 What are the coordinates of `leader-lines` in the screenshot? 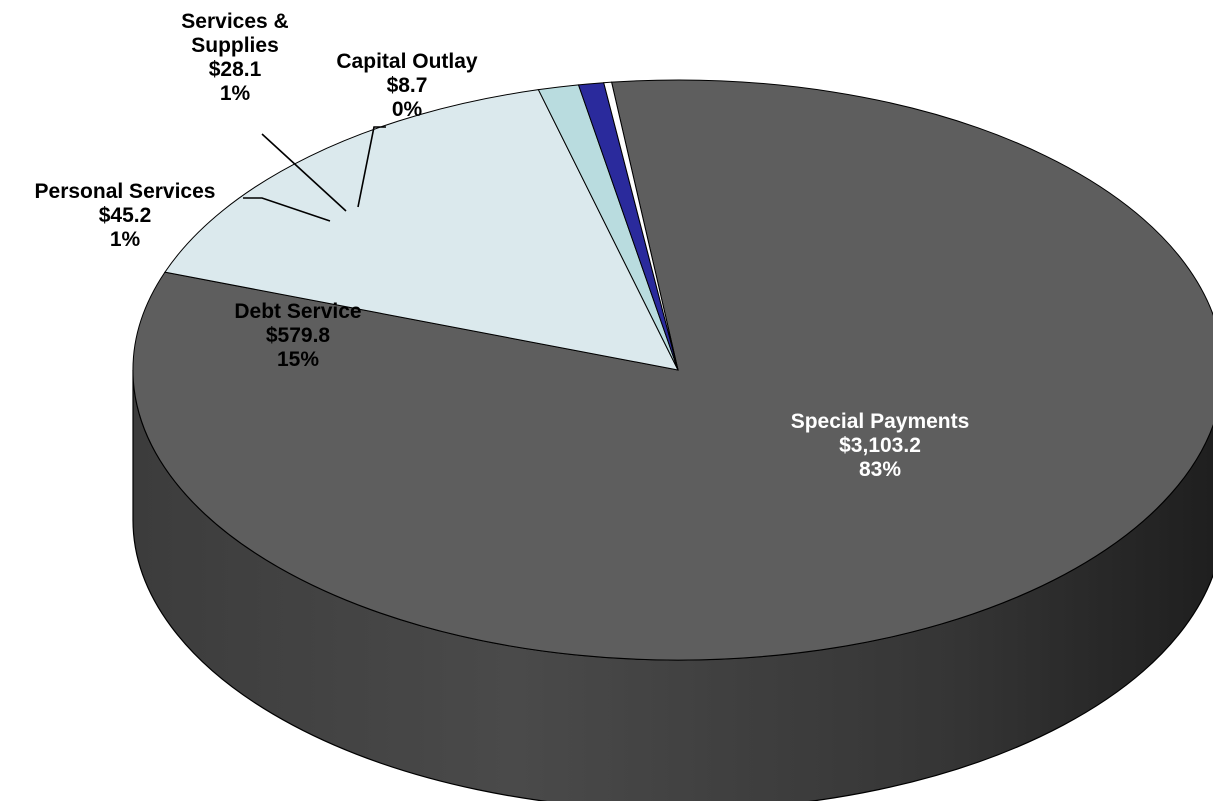 It's located at (314, 174).